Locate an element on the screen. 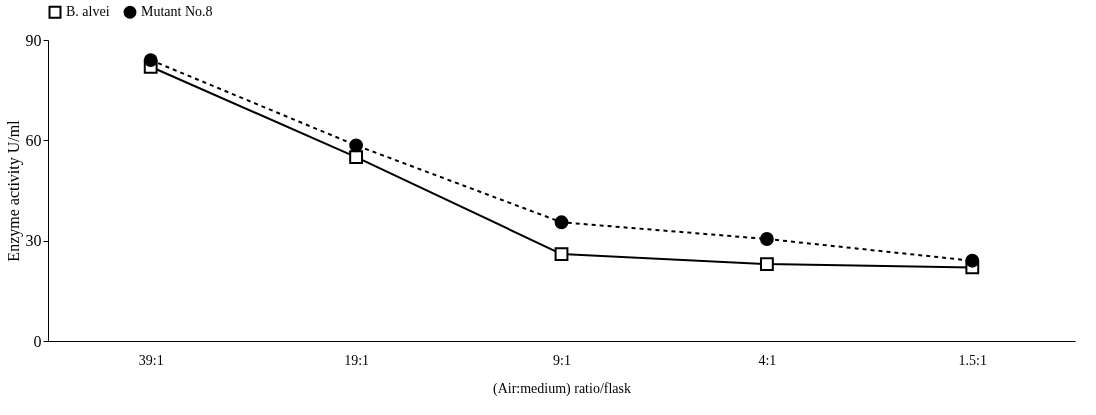  y-tick-label: 30 is located at coordinates (33, 241).